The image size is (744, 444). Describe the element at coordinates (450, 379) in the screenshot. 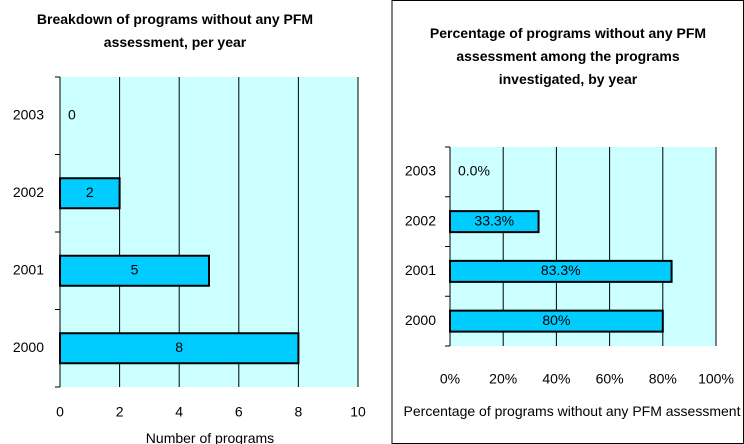

I see `x-tick-label: 0%` at that location.